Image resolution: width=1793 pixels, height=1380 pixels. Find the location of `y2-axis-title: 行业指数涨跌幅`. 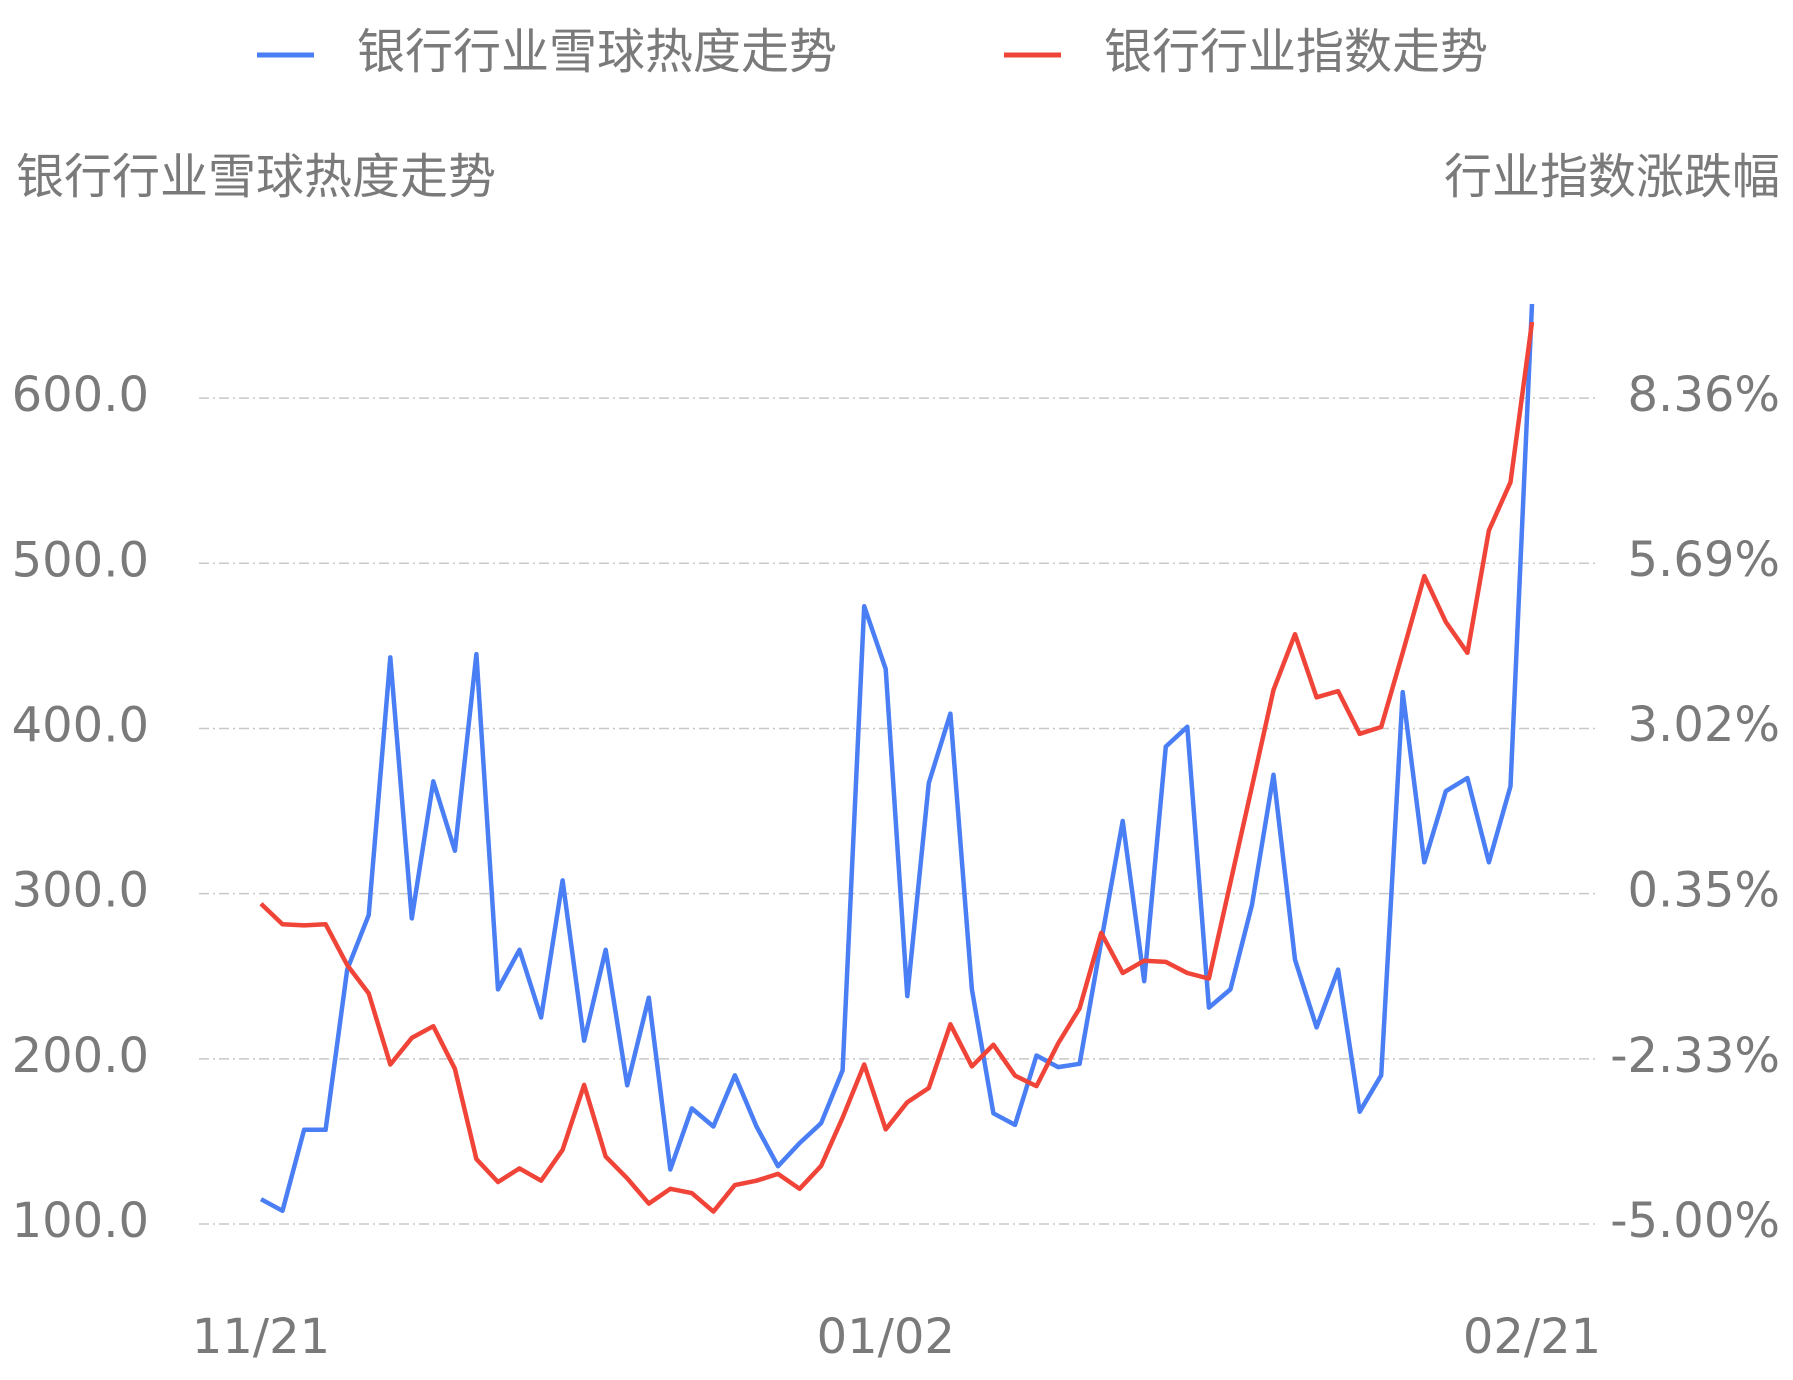

y2-axis-title: 行业指数涨跌幅 is located at coordinates (1612, 177).